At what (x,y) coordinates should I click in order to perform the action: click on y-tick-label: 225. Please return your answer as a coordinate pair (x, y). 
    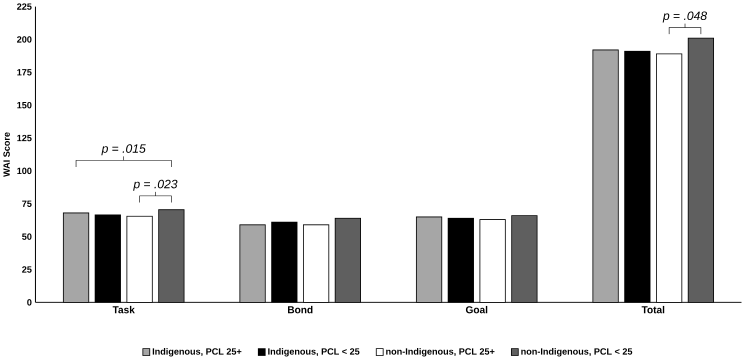
    Looking at the image, I should click on (24, 6).